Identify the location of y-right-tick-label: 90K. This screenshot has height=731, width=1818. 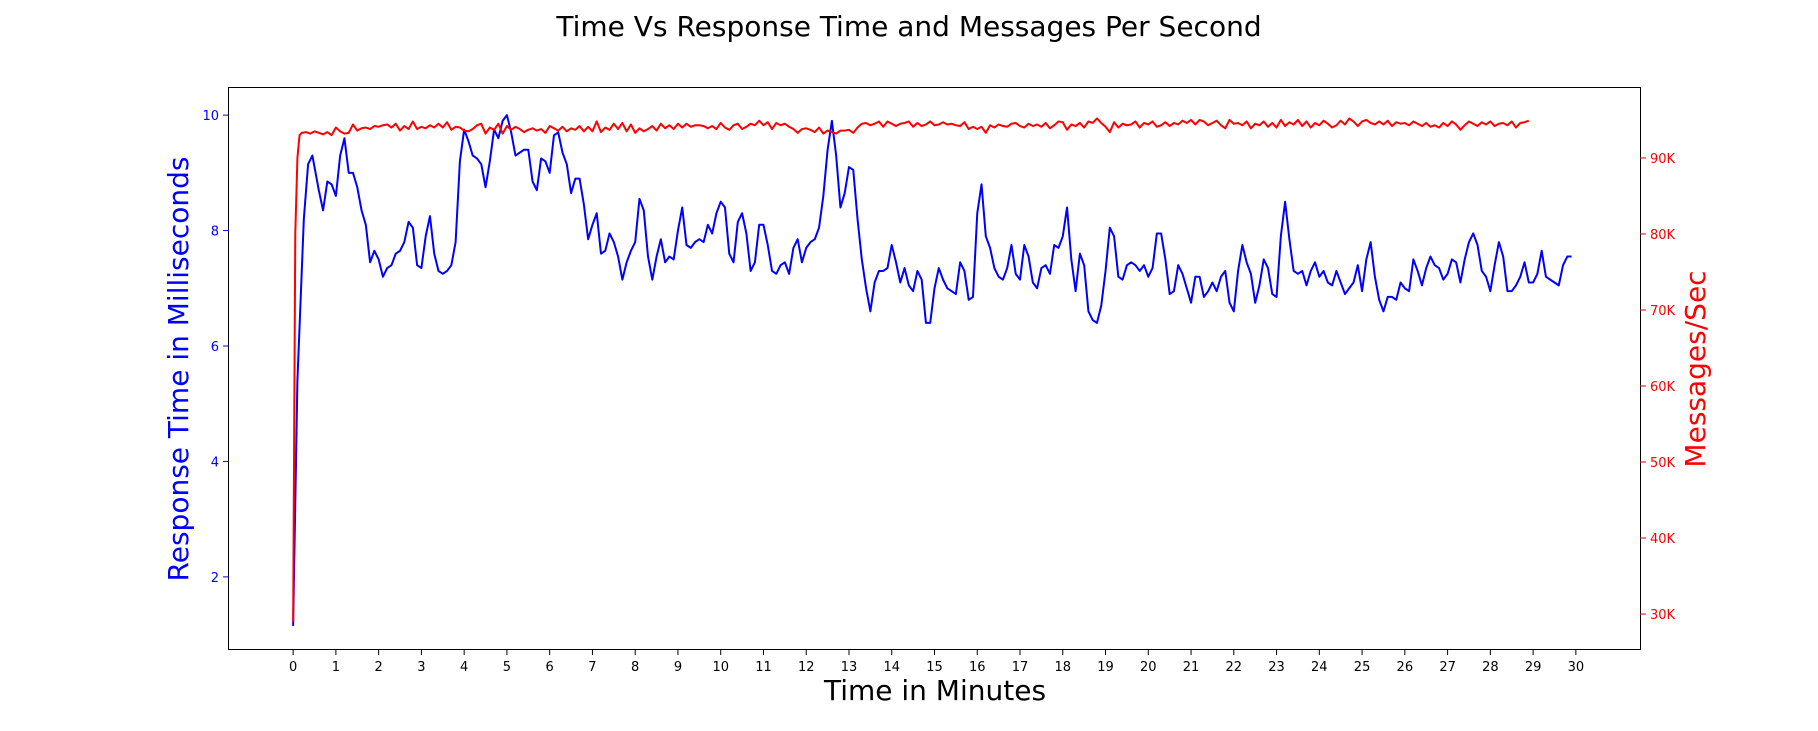
(1663, 159).